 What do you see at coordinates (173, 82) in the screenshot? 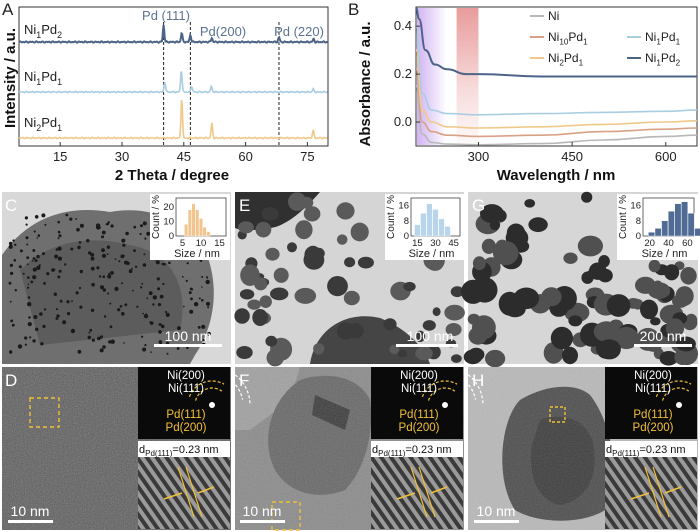
I see `xrd-series-Ni1Pd1` at bounding box center [173, 82].